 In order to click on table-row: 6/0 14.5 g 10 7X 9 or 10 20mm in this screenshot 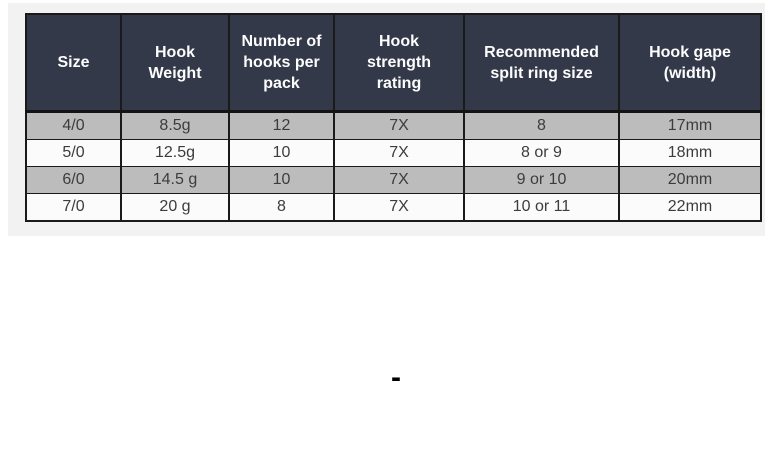, I will do `click(393, 180)`.